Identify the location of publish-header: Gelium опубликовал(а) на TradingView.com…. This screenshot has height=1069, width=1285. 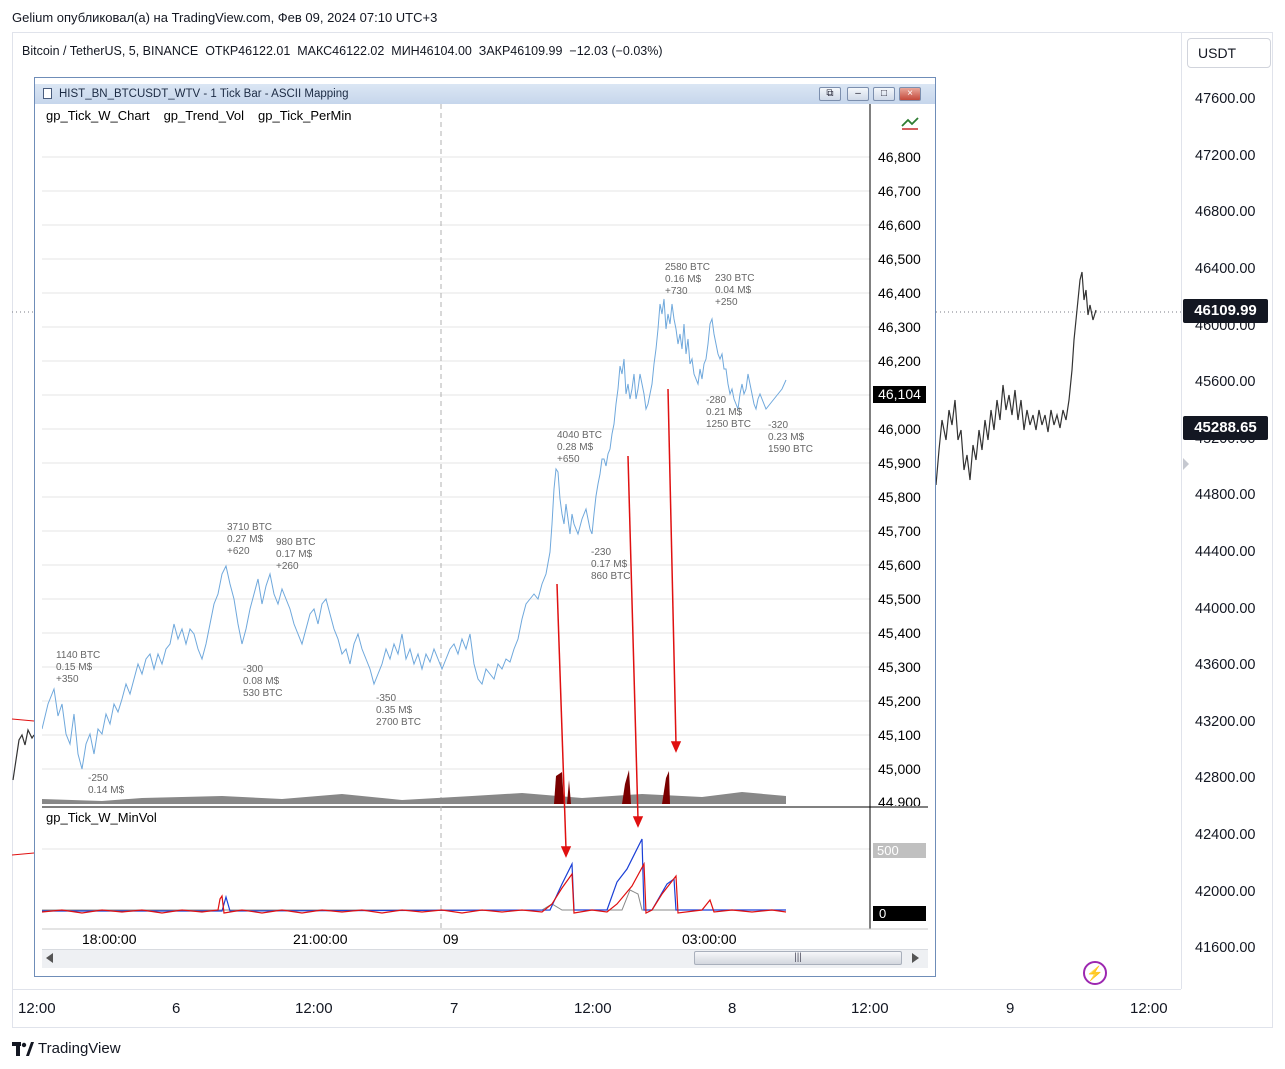
(225, 17).